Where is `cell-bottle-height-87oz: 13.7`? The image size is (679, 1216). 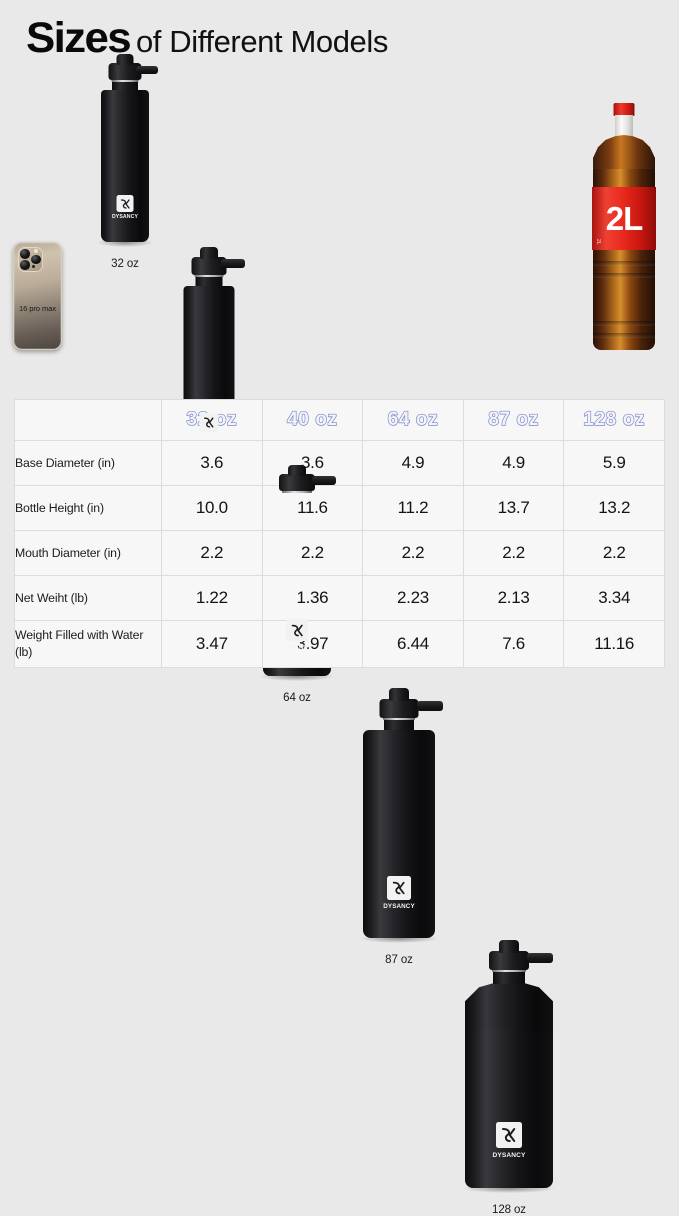
cell-bottle-height-87oz: 13.7 is located at coordinates (513, 508).